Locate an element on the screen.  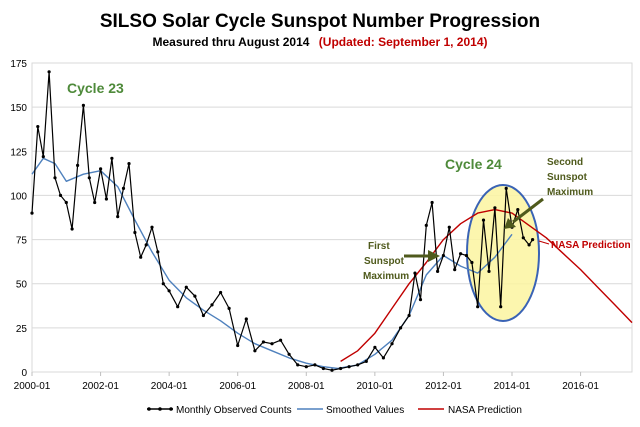
legend-item-nasa: NASA Prediction is located at coordinates (470, 410).